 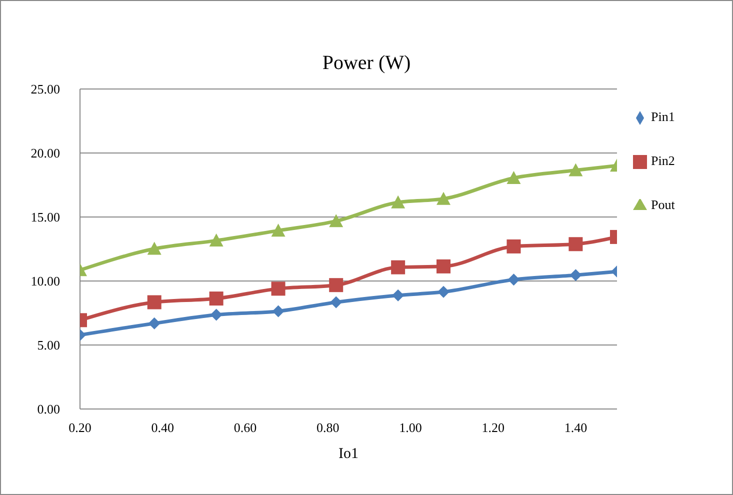 What do you see at coordinates (80, 428) in the screenshot?
I see `x-tick-label: 0.20` at bounding box center [80, 428].